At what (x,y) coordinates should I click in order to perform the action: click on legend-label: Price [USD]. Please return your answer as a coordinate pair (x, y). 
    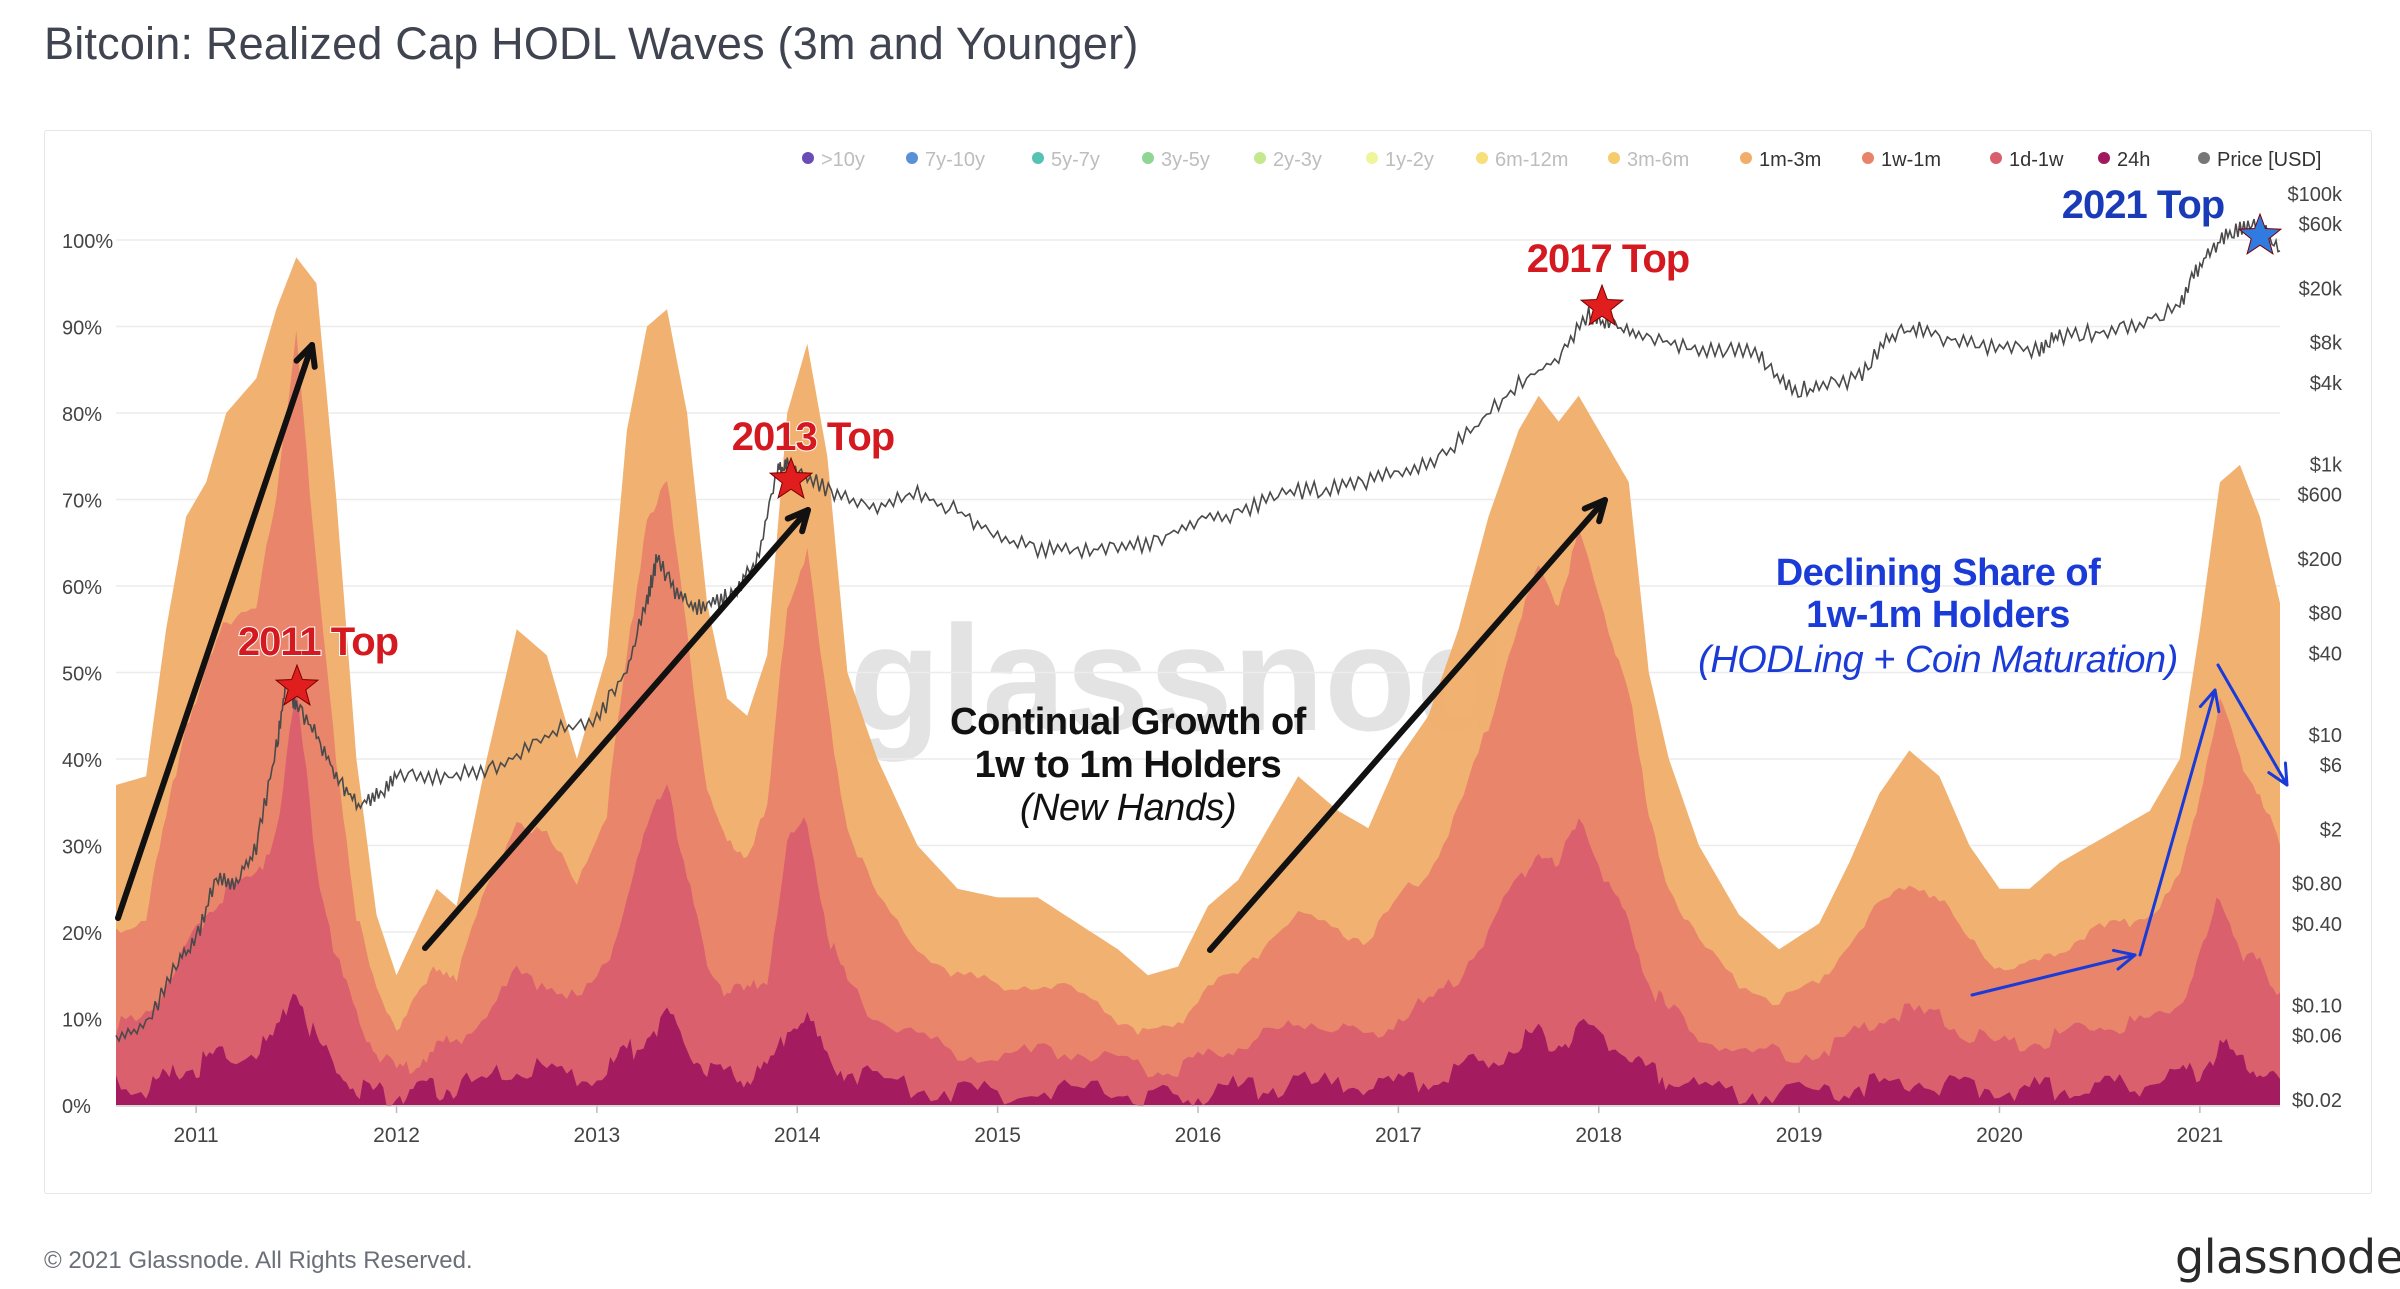
    Looking at the image, I should click on (2269, 160).